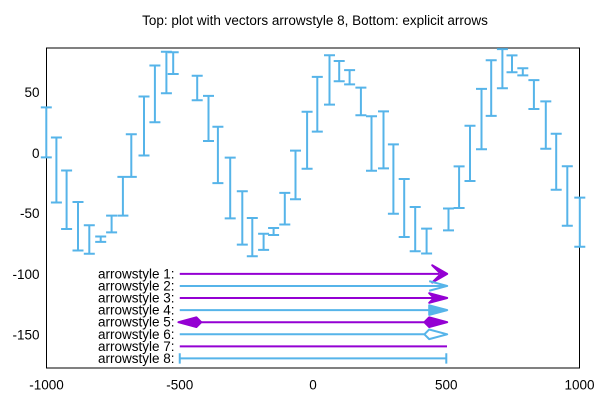 Image resolution: width=600 pixels, height=400 pixels. What do you see at coordinates (179, 384) in the screenshot?
I see `svg-text: -500` at bounding box center [179, 384].